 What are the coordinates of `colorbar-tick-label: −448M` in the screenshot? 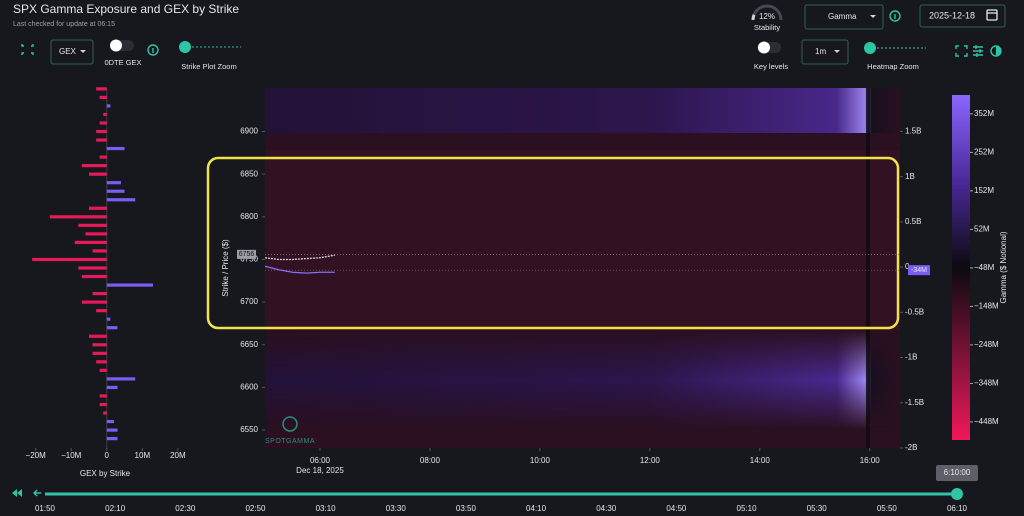 It's located at (986, 421).